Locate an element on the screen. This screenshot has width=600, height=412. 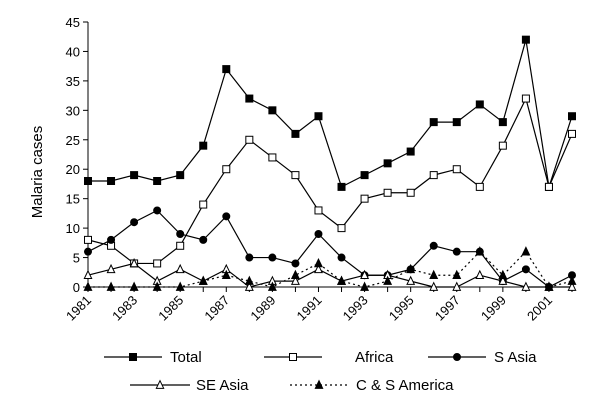
y-tick-label: 20 is located at coordinates (73, 169).